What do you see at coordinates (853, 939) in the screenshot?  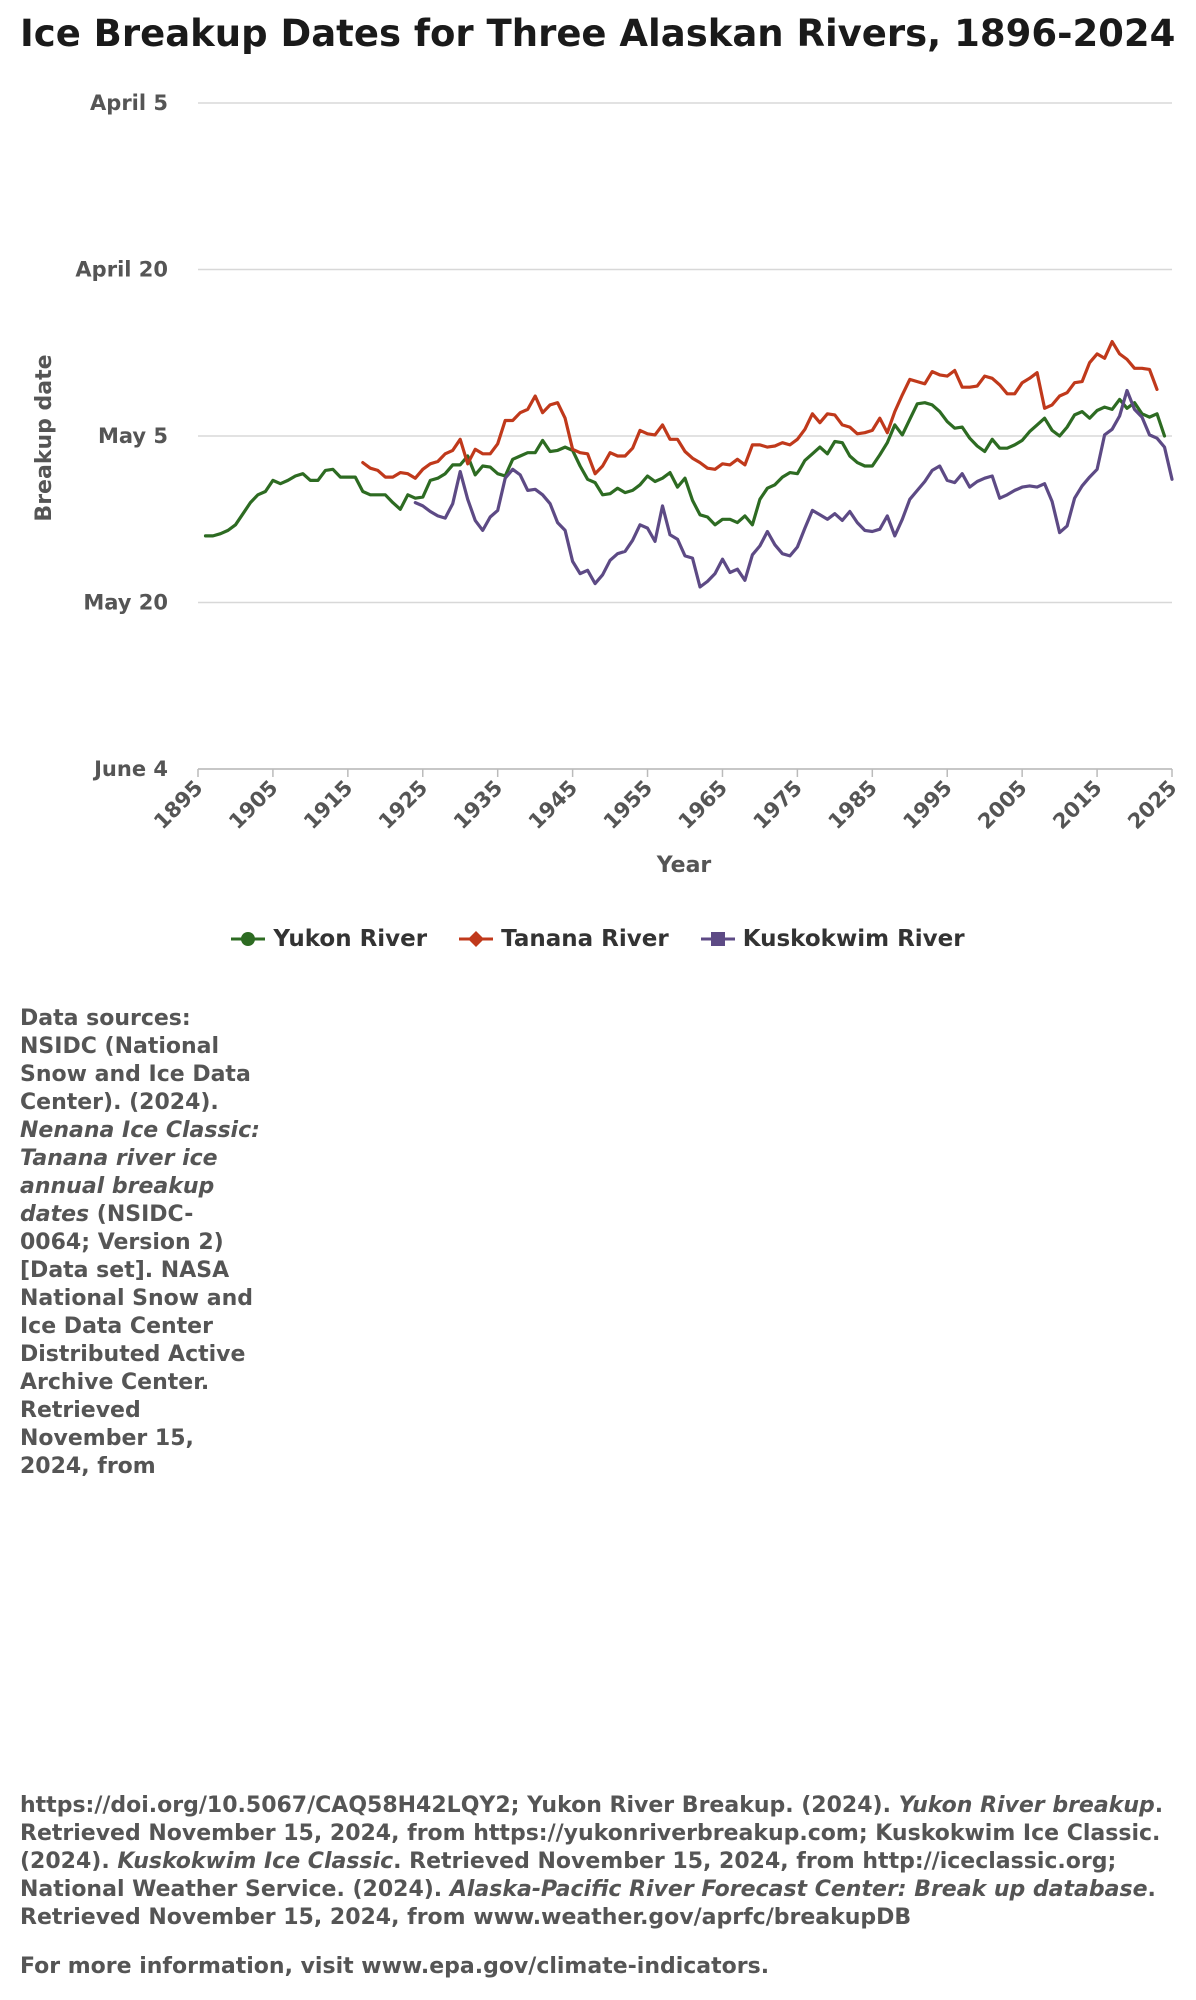 I see `legend-label-kuskokwim: Kuskokwim River` at bounding box center [853, 939].